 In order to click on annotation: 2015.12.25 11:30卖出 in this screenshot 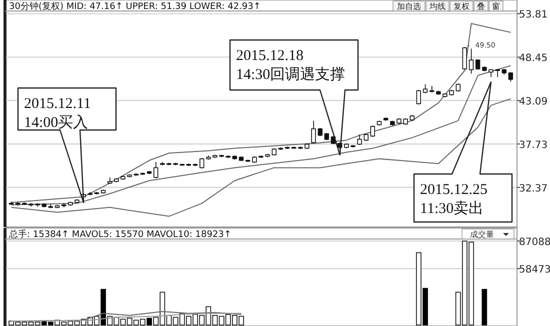, I will do `click(454, 199)`.